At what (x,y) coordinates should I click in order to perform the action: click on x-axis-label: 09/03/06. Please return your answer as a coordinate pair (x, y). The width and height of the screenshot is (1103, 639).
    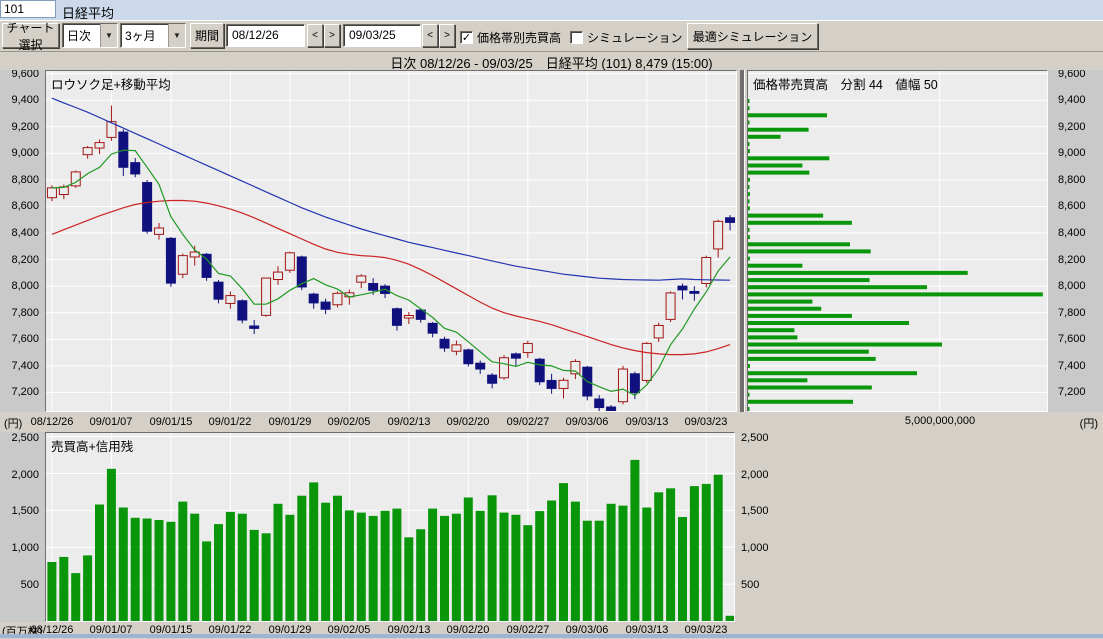
    Looking at the image, I should click on (587, 422).